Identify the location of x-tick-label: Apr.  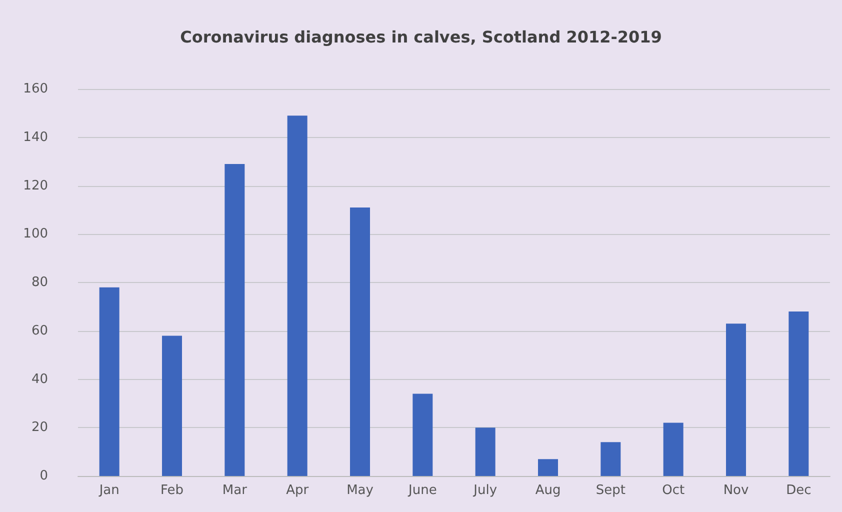
(298, 490).